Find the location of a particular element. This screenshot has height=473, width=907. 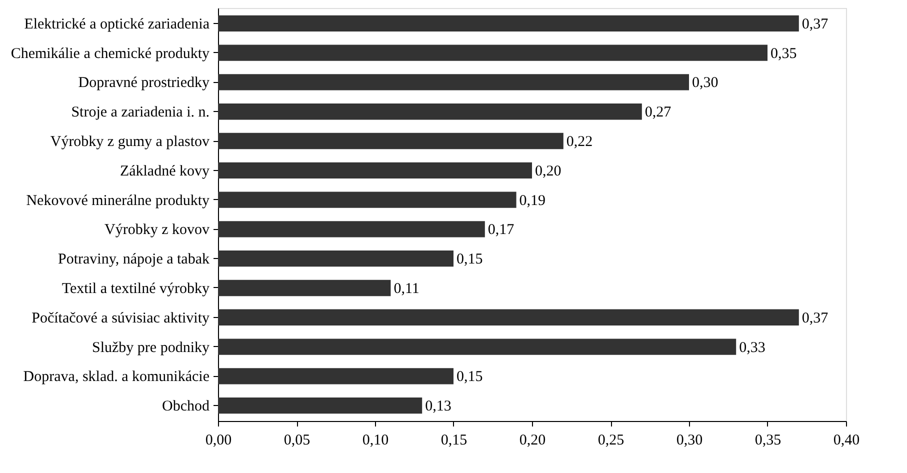

x-tick-label: 0,15 is located at coordinates (454, 440).